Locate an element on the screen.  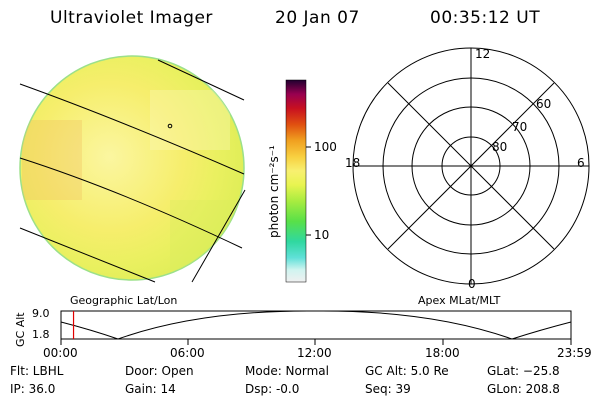
colorbar is located at coordinates (298, 181).